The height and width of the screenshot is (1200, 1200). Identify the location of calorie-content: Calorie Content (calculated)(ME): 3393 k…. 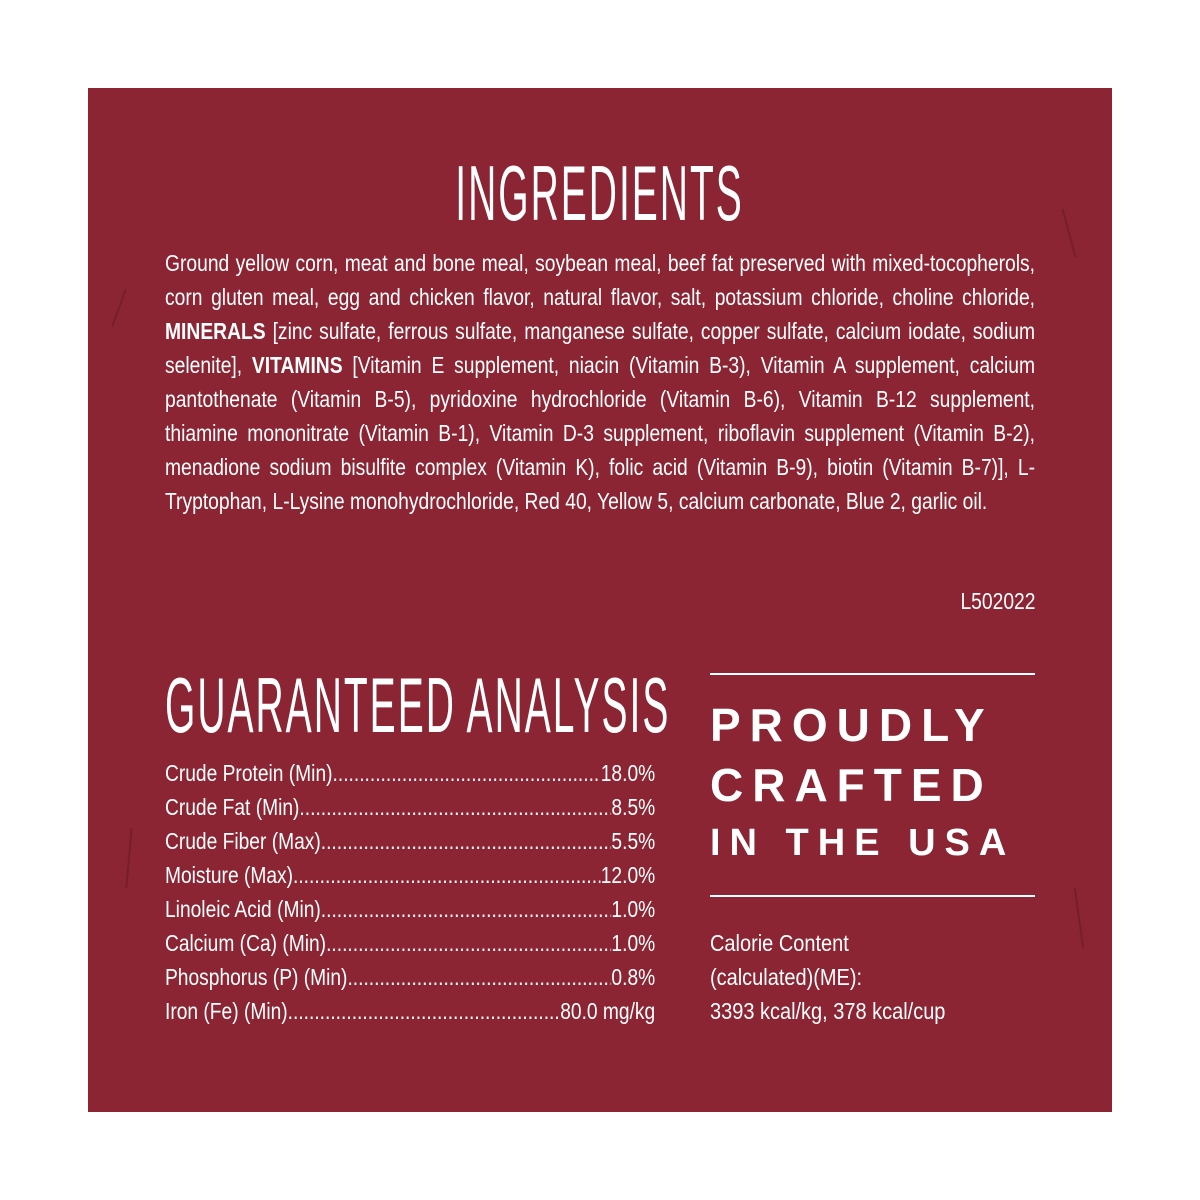
(827, 977).